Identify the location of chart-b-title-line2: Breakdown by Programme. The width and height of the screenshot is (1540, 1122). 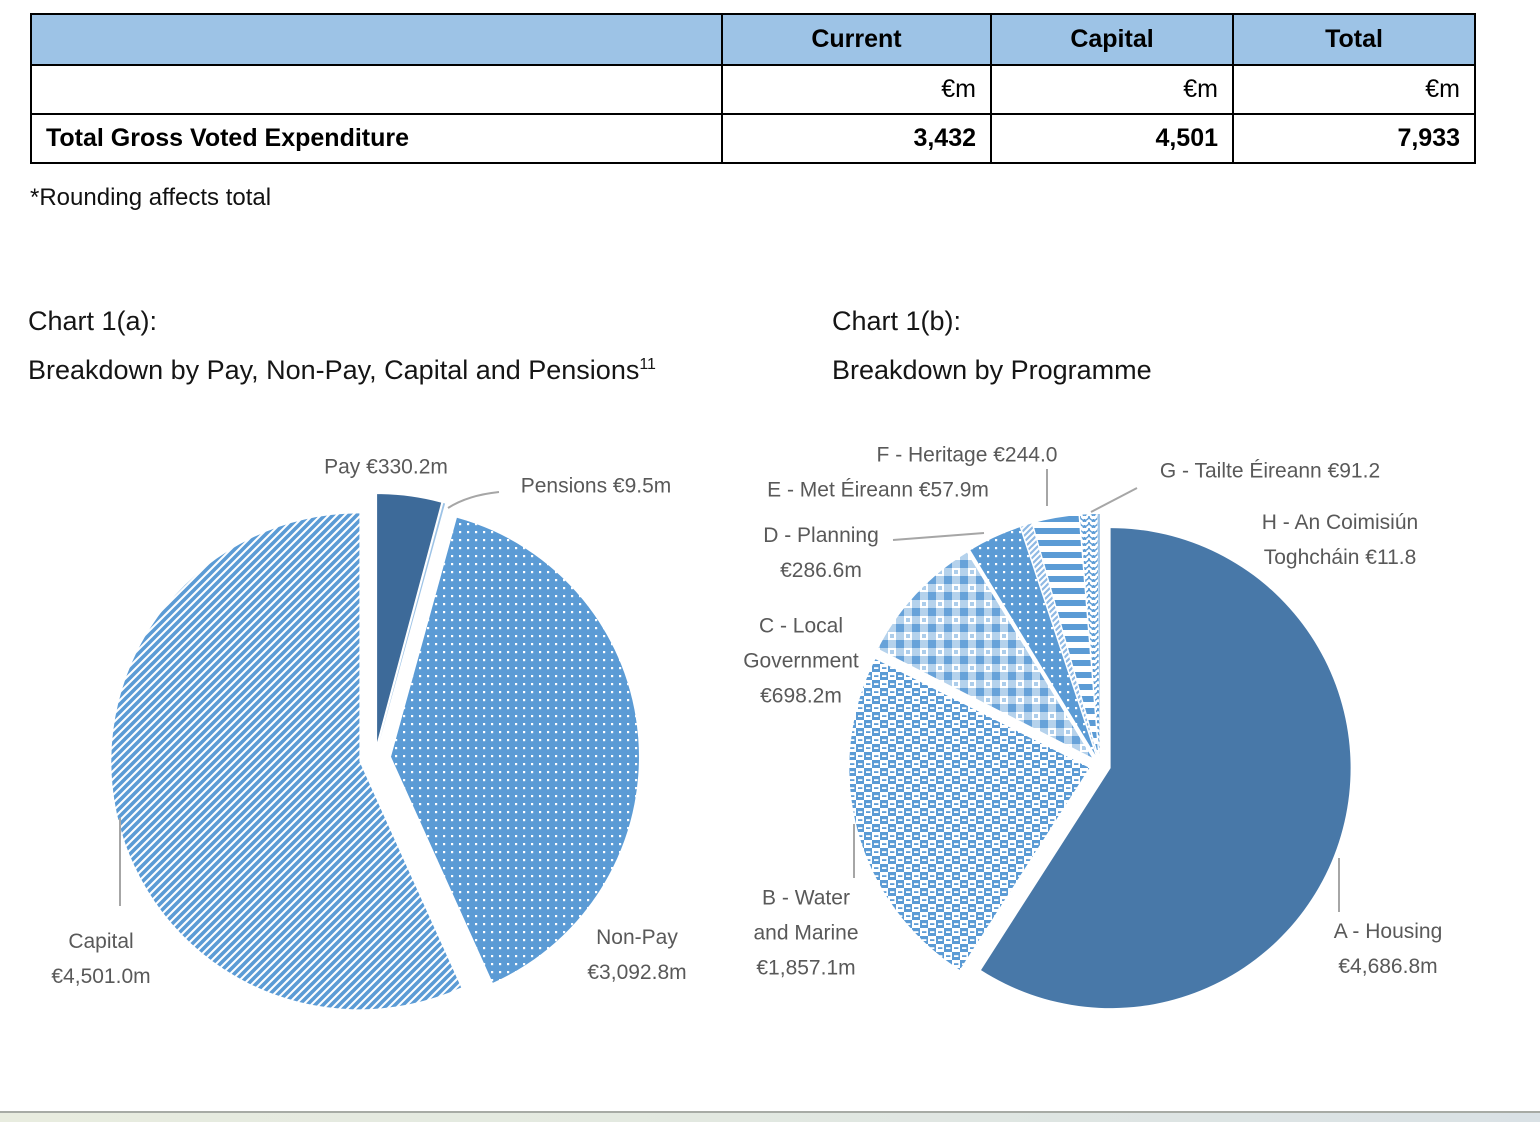
(992, 370).